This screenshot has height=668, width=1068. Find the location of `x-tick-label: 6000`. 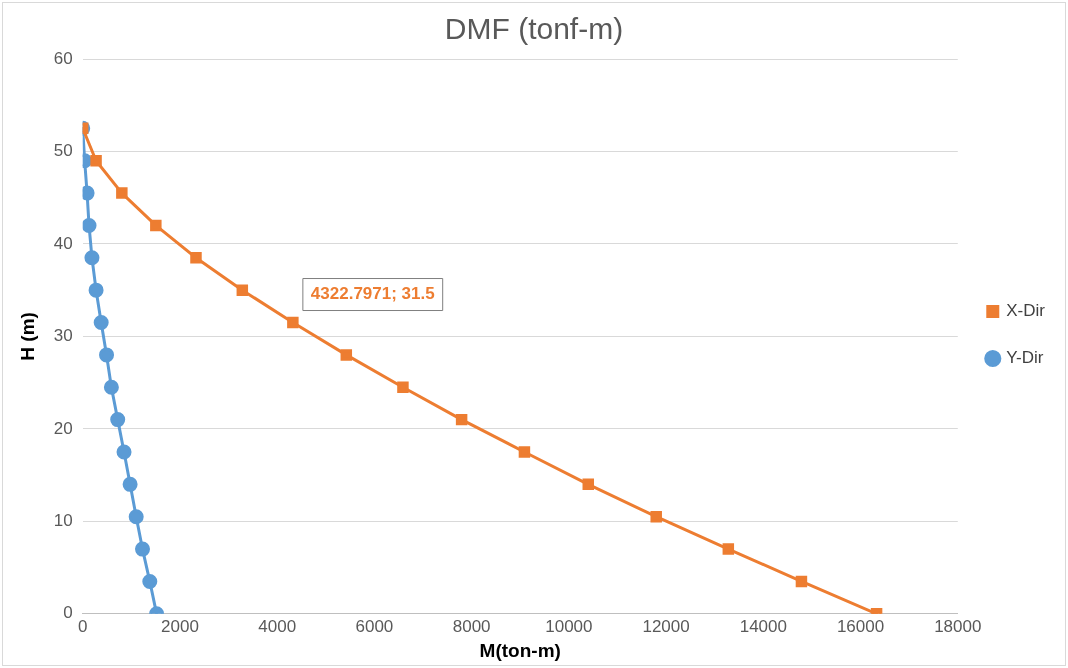

x-tick-label: 6000 is located at coordinates (374, 626).